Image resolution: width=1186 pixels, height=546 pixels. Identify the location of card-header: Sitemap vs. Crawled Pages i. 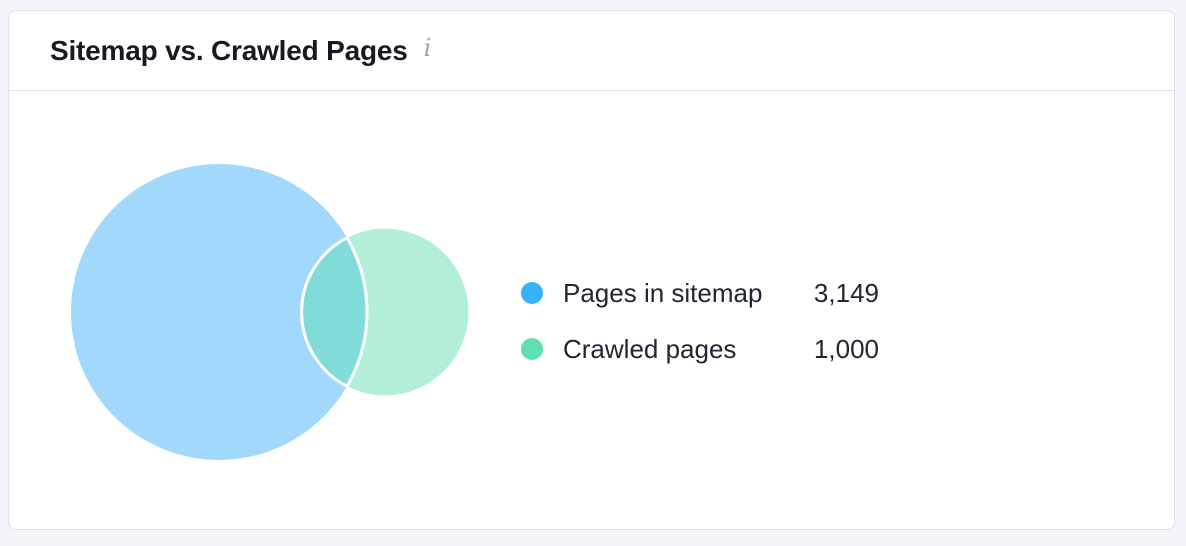
(591, 51).